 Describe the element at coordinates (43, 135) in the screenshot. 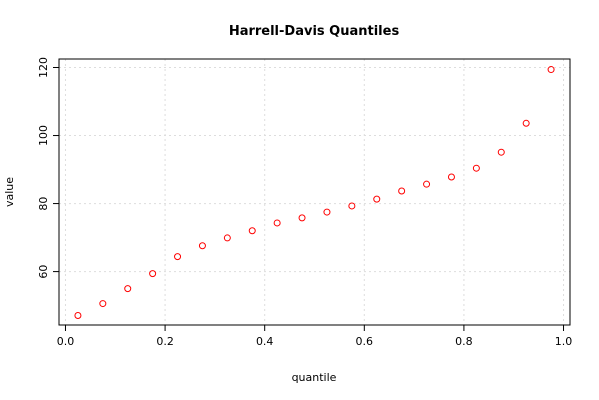

I see `y-tick-label: 100` at that location.